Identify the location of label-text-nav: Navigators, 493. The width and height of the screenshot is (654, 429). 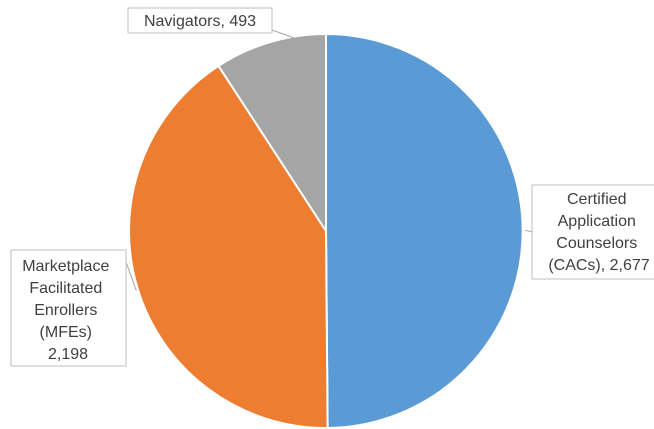
(200, 21).